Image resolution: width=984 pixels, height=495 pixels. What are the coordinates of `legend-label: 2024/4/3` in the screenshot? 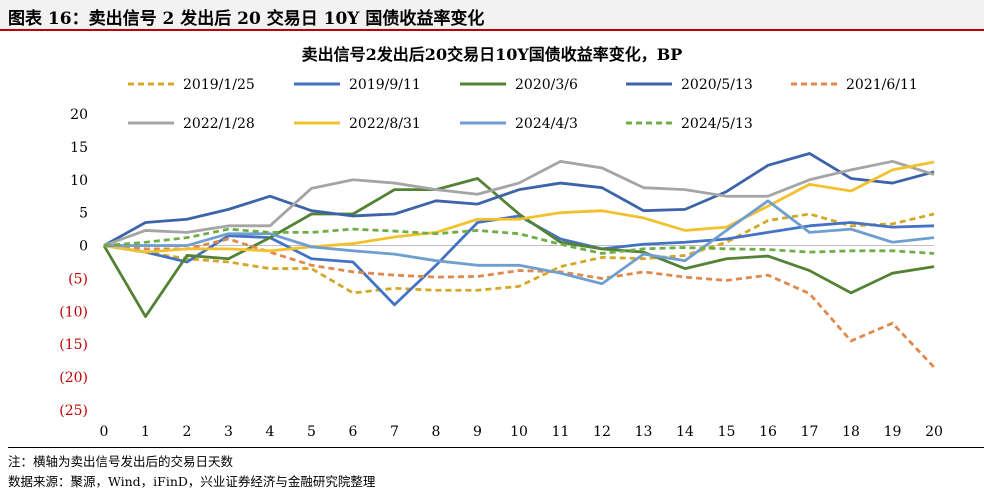 It's located at (546, 124).